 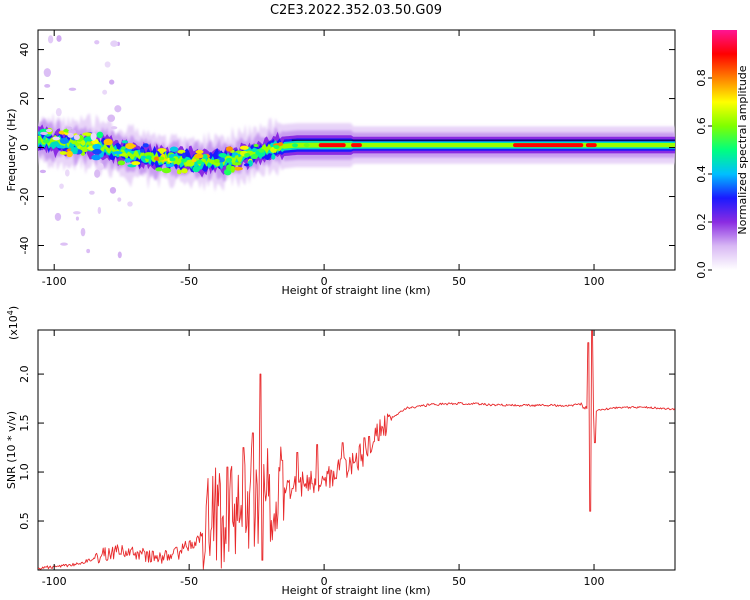 I want to click on snr-multiplier: (x104), so click(x=13, y=323).